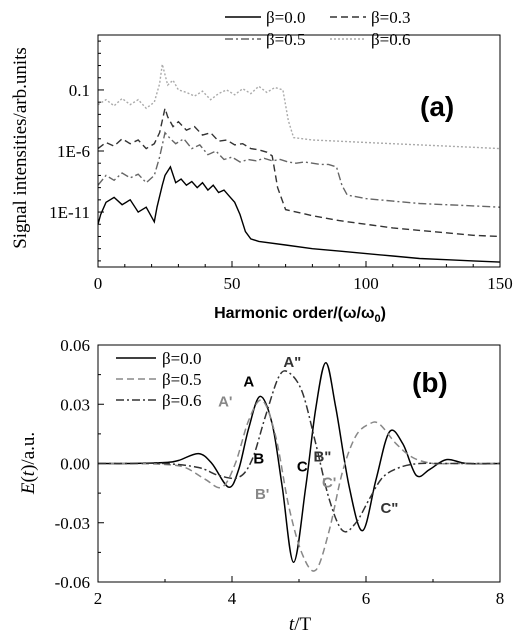 The height and width of the screenshot is (635, 515). What do you see at coordinates (72, 582) in the screenshot?
I see `panel-b-ytick-label: -0.06` at bounding box center [72, 582].